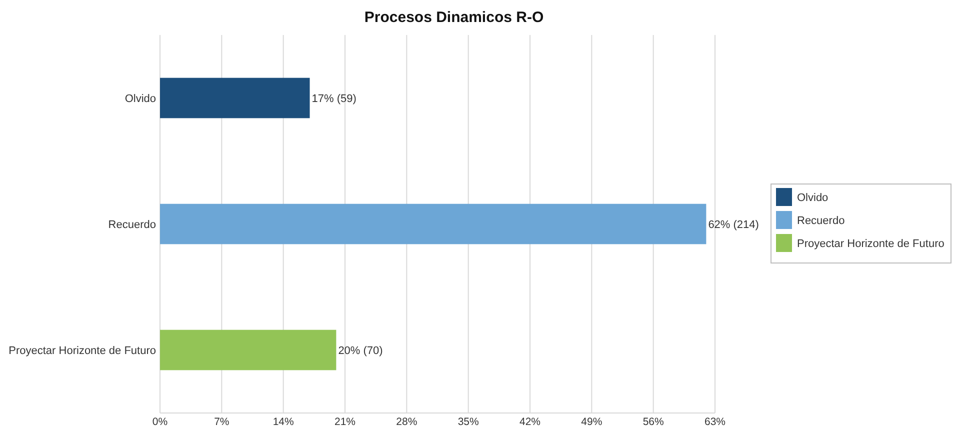 The image size is (966, 429). Describe the element at coordinates (140, 98) in the screenshot. I see `y-tick-label: Olvido` at that location.